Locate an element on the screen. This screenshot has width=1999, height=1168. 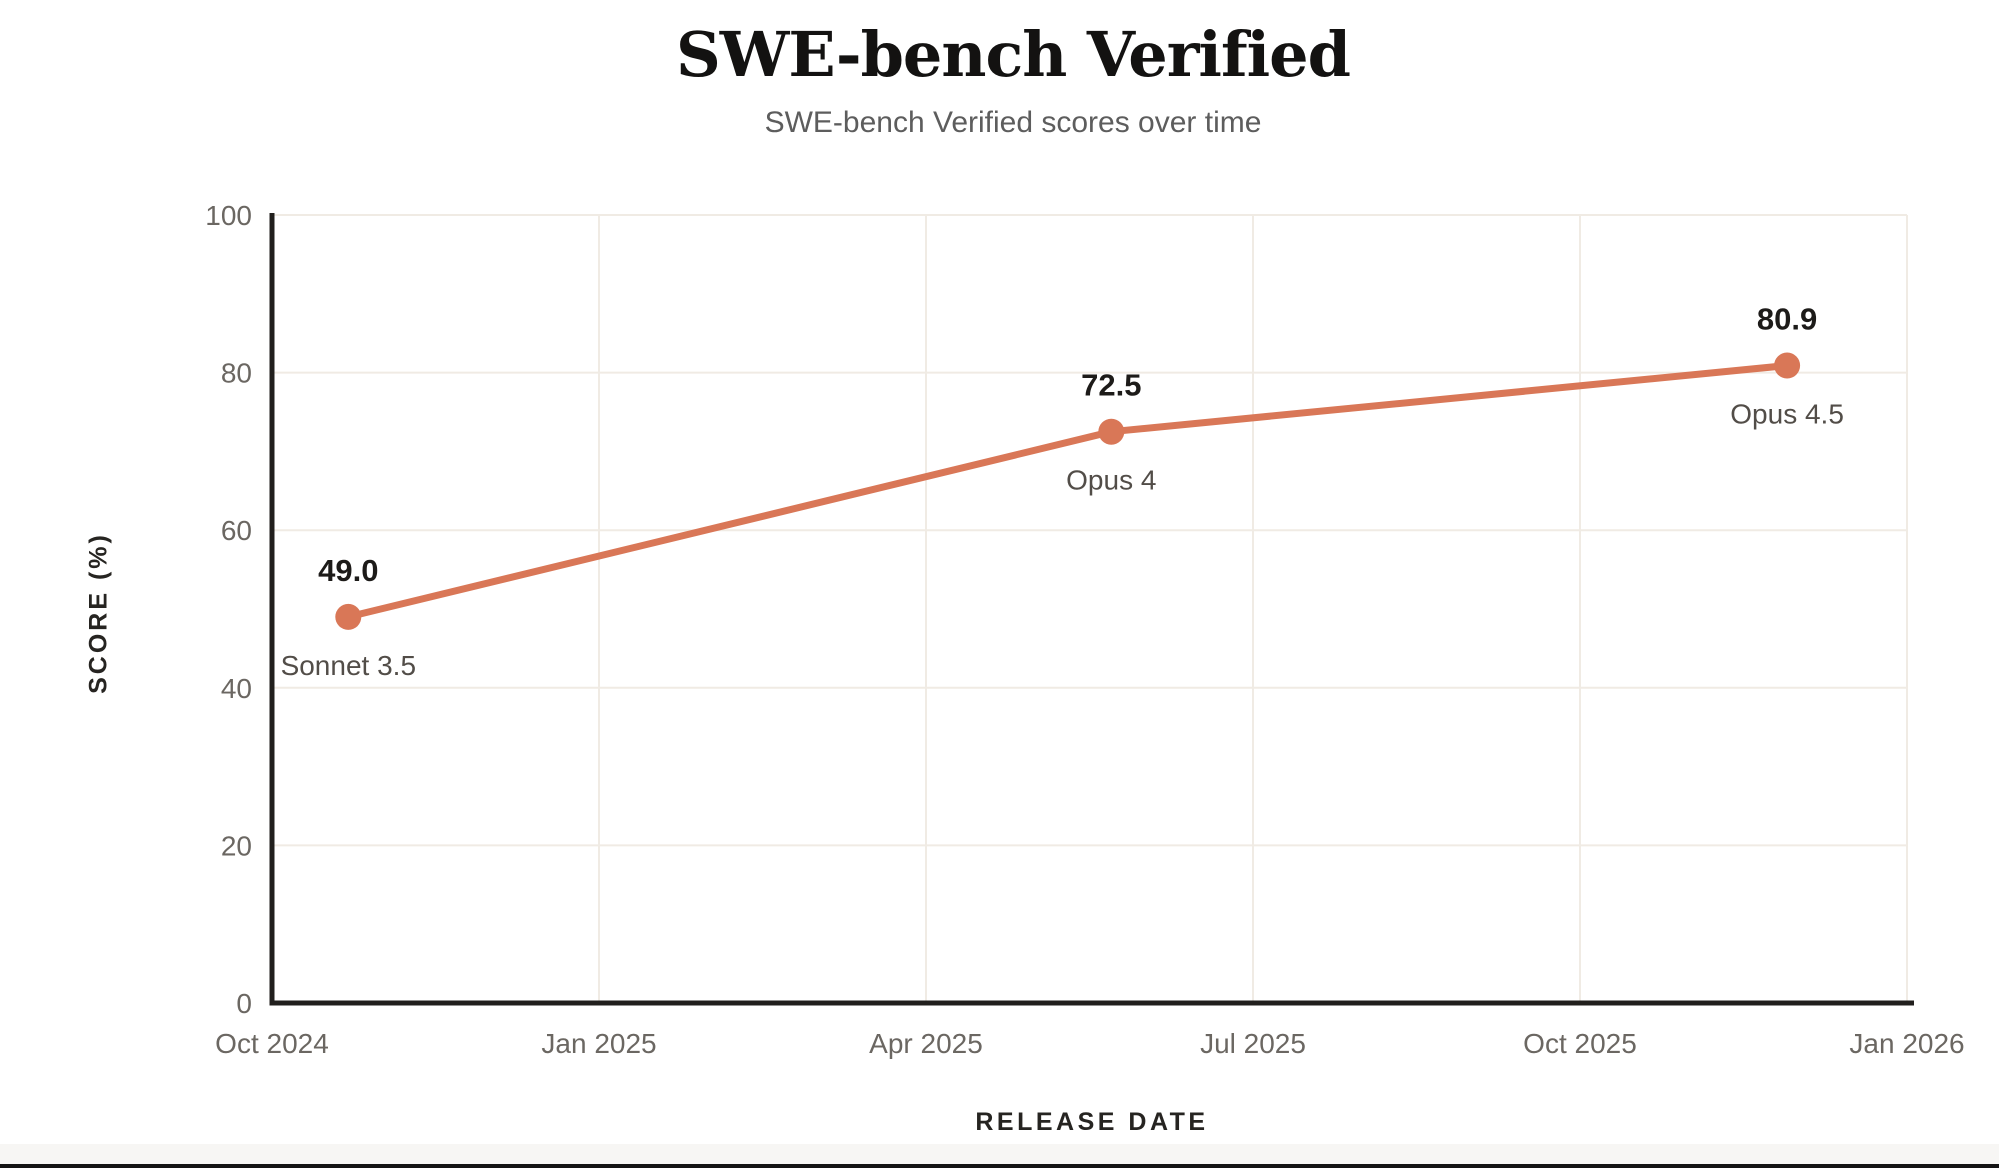
data-point-value: 80.9 is located at coordinates (1787, 319).